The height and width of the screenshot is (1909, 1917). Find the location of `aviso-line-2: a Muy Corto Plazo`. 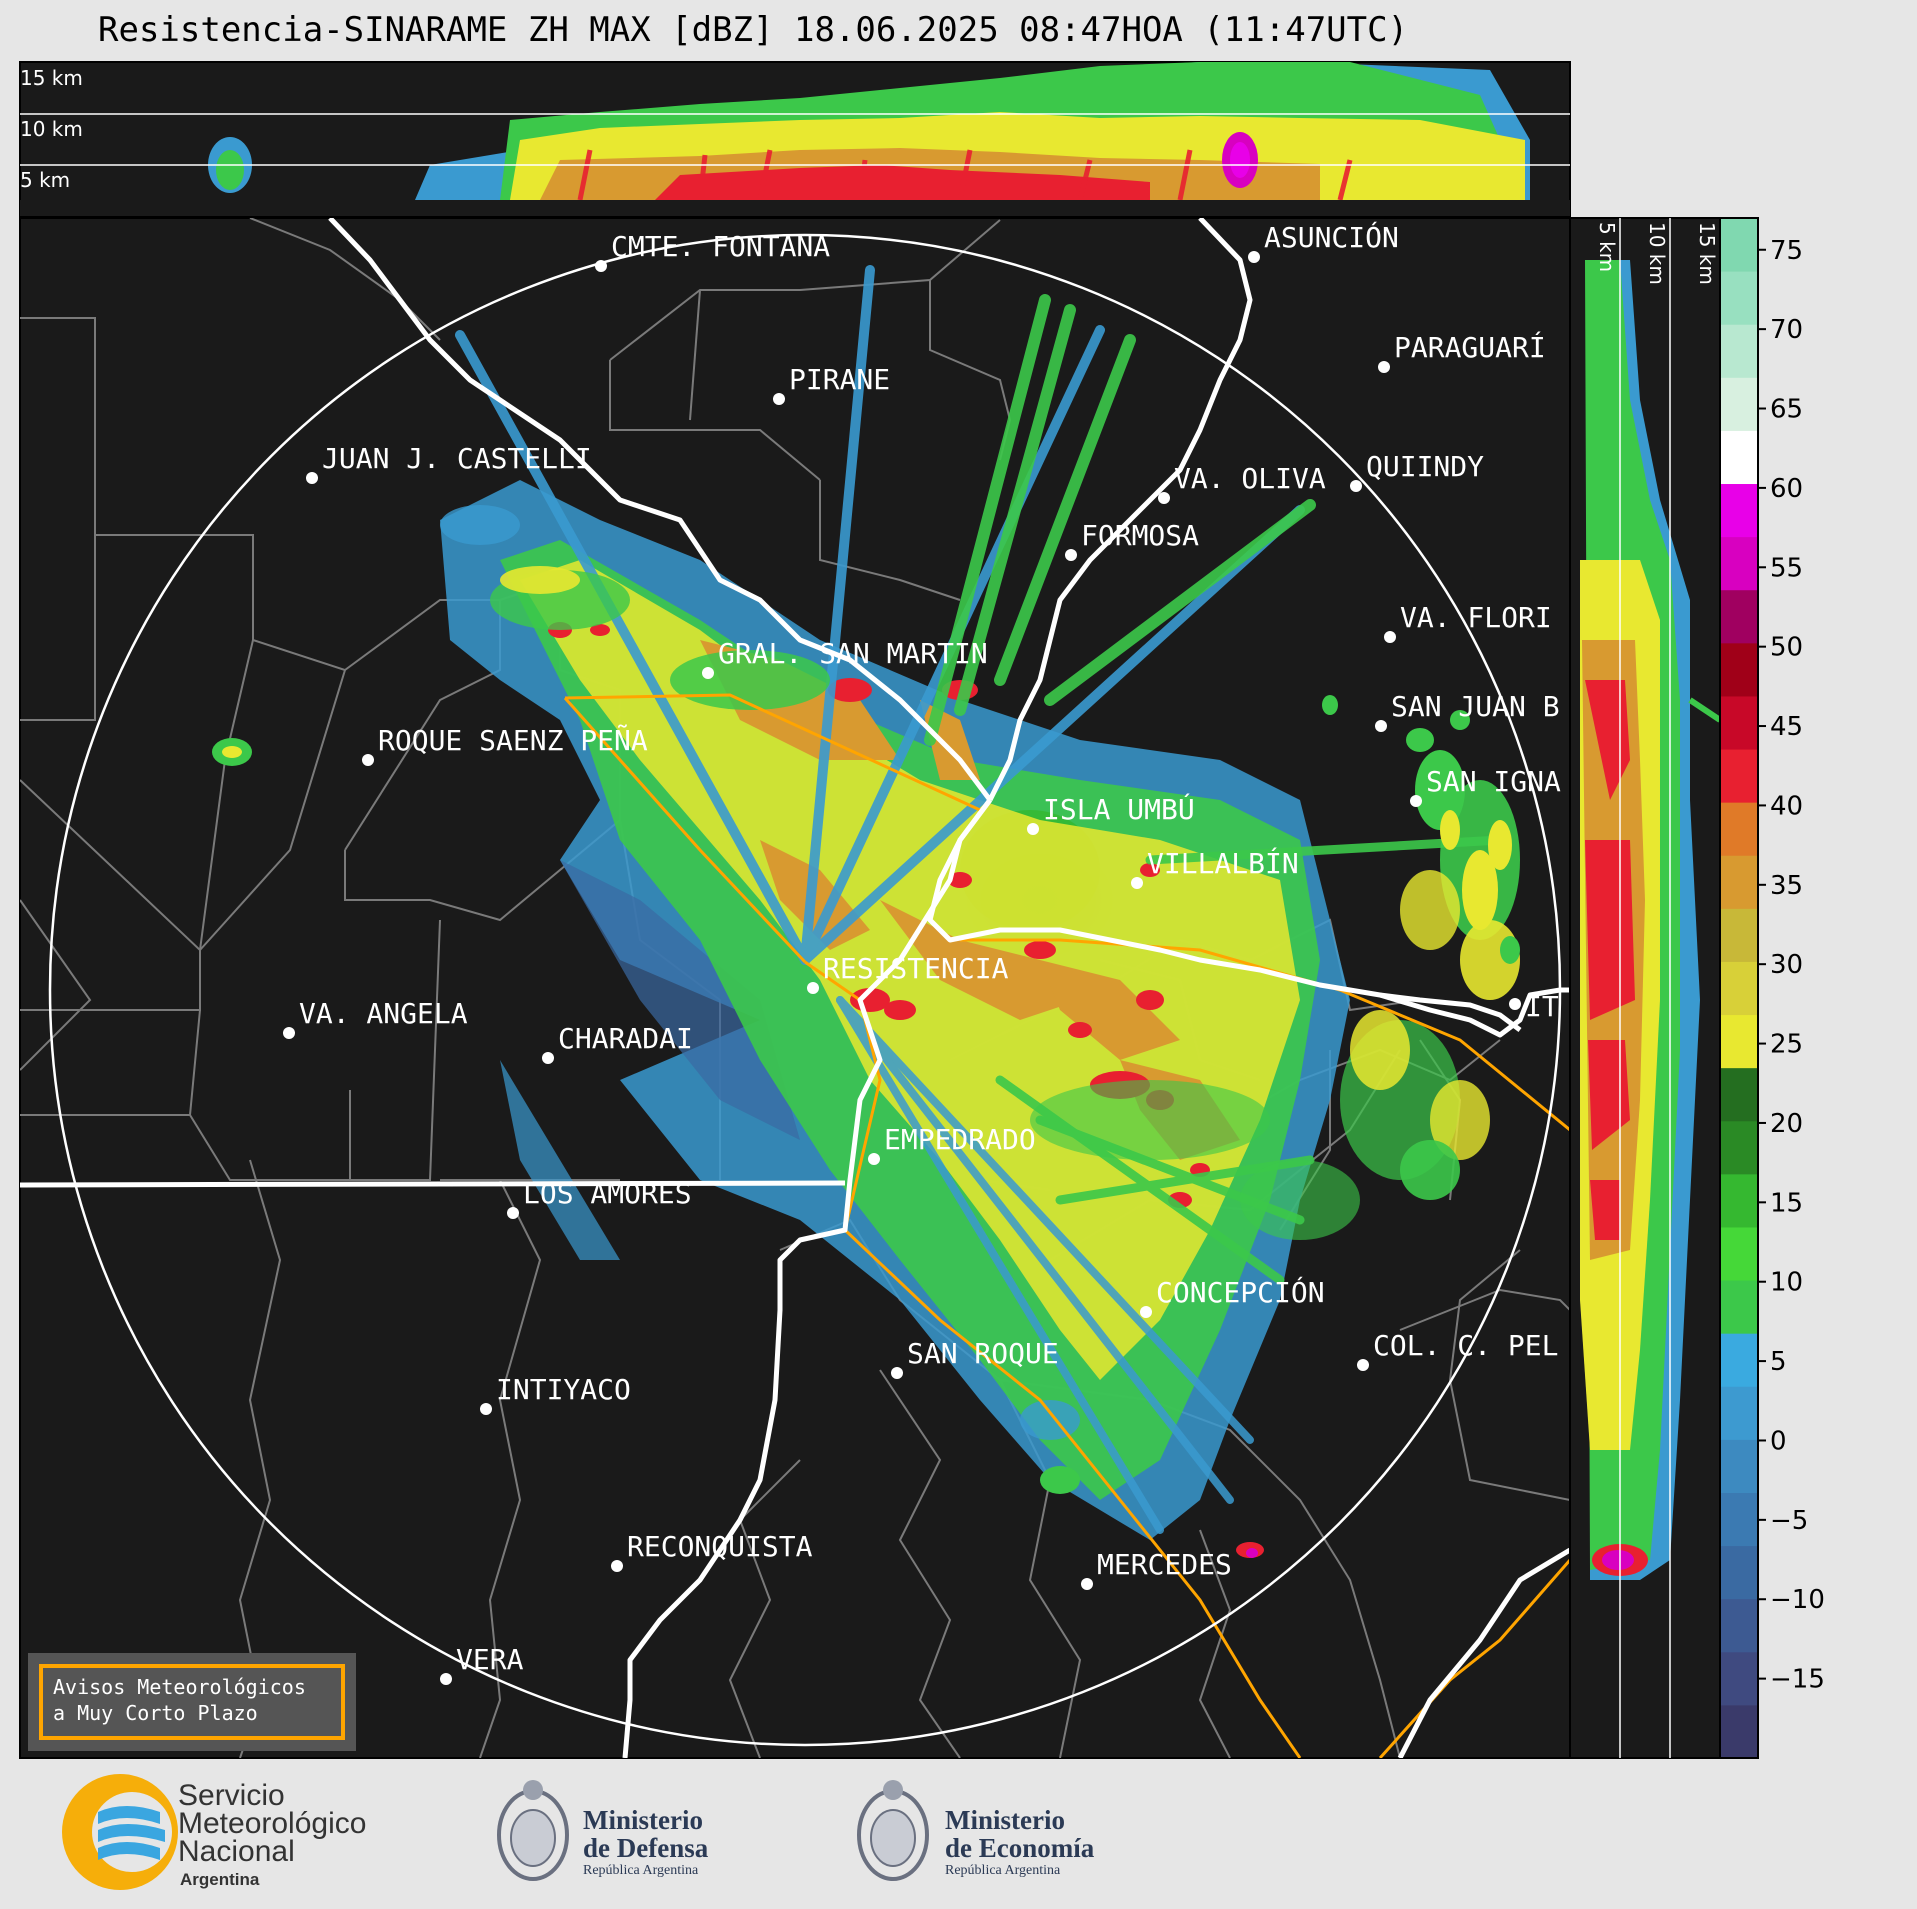

aviso-line-2: a Muy Corto Plazo is located at coordinates (155, 1713).